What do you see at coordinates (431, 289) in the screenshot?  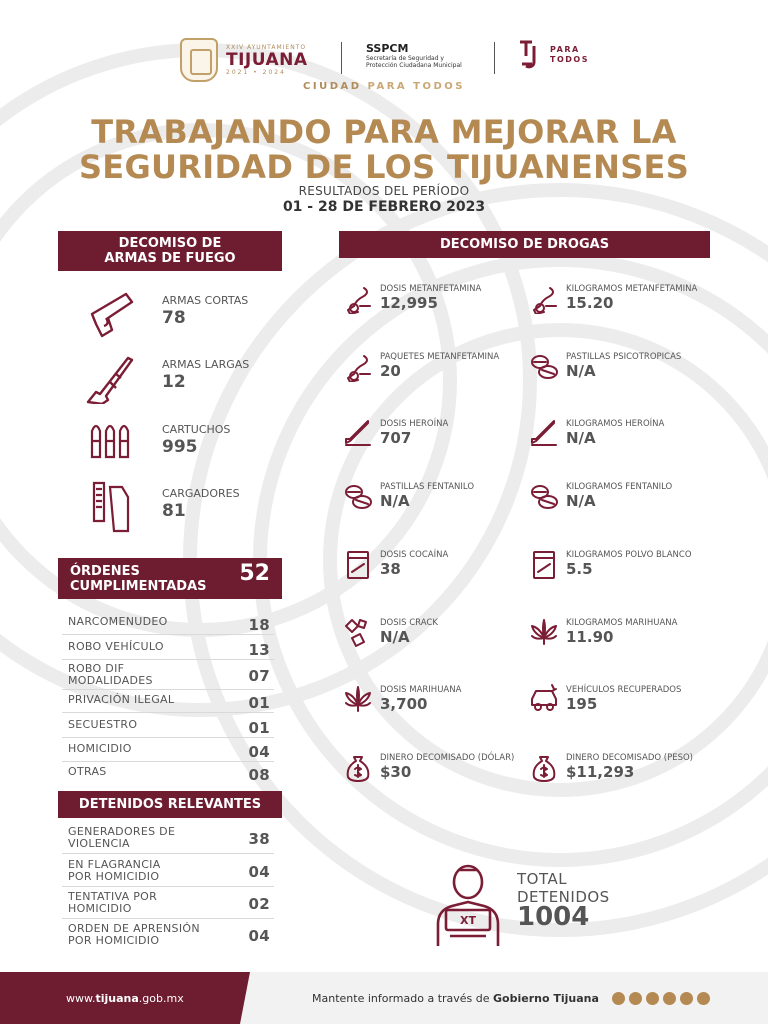 I see `drug-label: DOSIS METANFETAMINA` at bounding box center [431, 289].